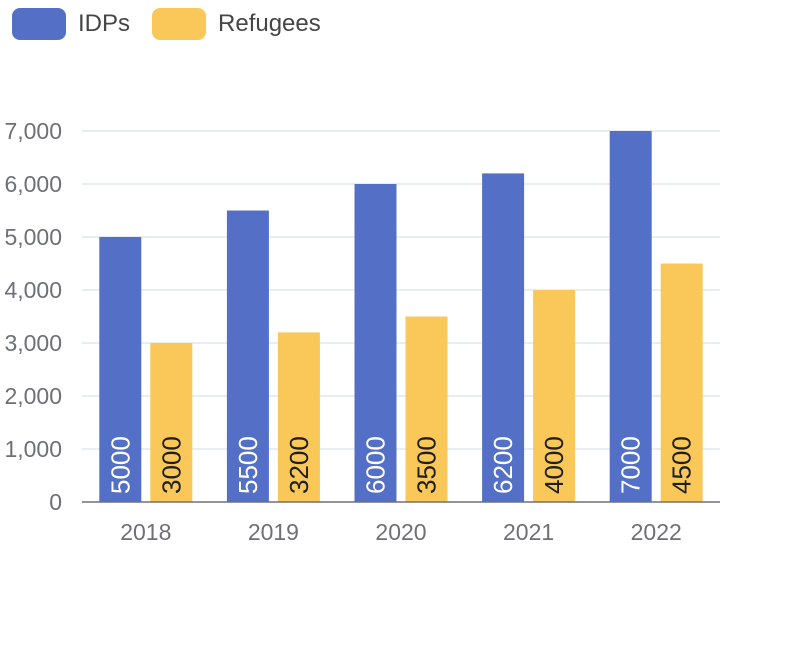 This screenshot has height=654, width=800. I want to click on legend: IDPs Refugees, so click(177, 24).